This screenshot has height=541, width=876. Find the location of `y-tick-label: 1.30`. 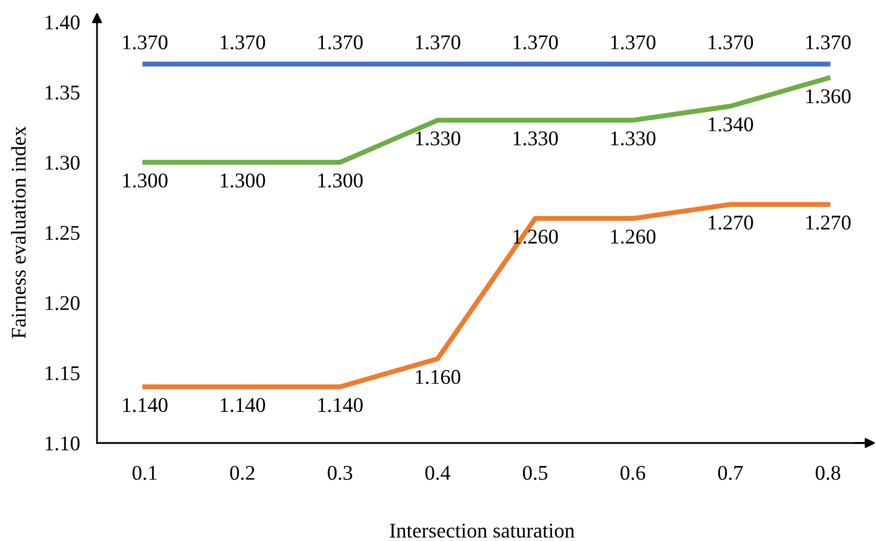

y-tick-label: 1.30 is located at coordinates (63, 163).